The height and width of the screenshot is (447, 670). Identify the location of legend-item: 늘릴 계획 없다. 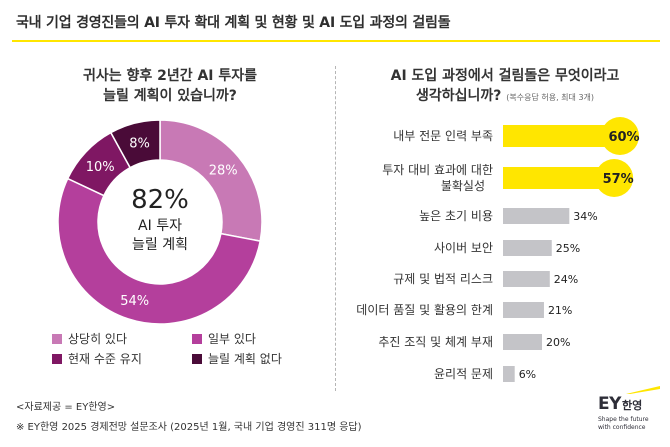
(237, 358).